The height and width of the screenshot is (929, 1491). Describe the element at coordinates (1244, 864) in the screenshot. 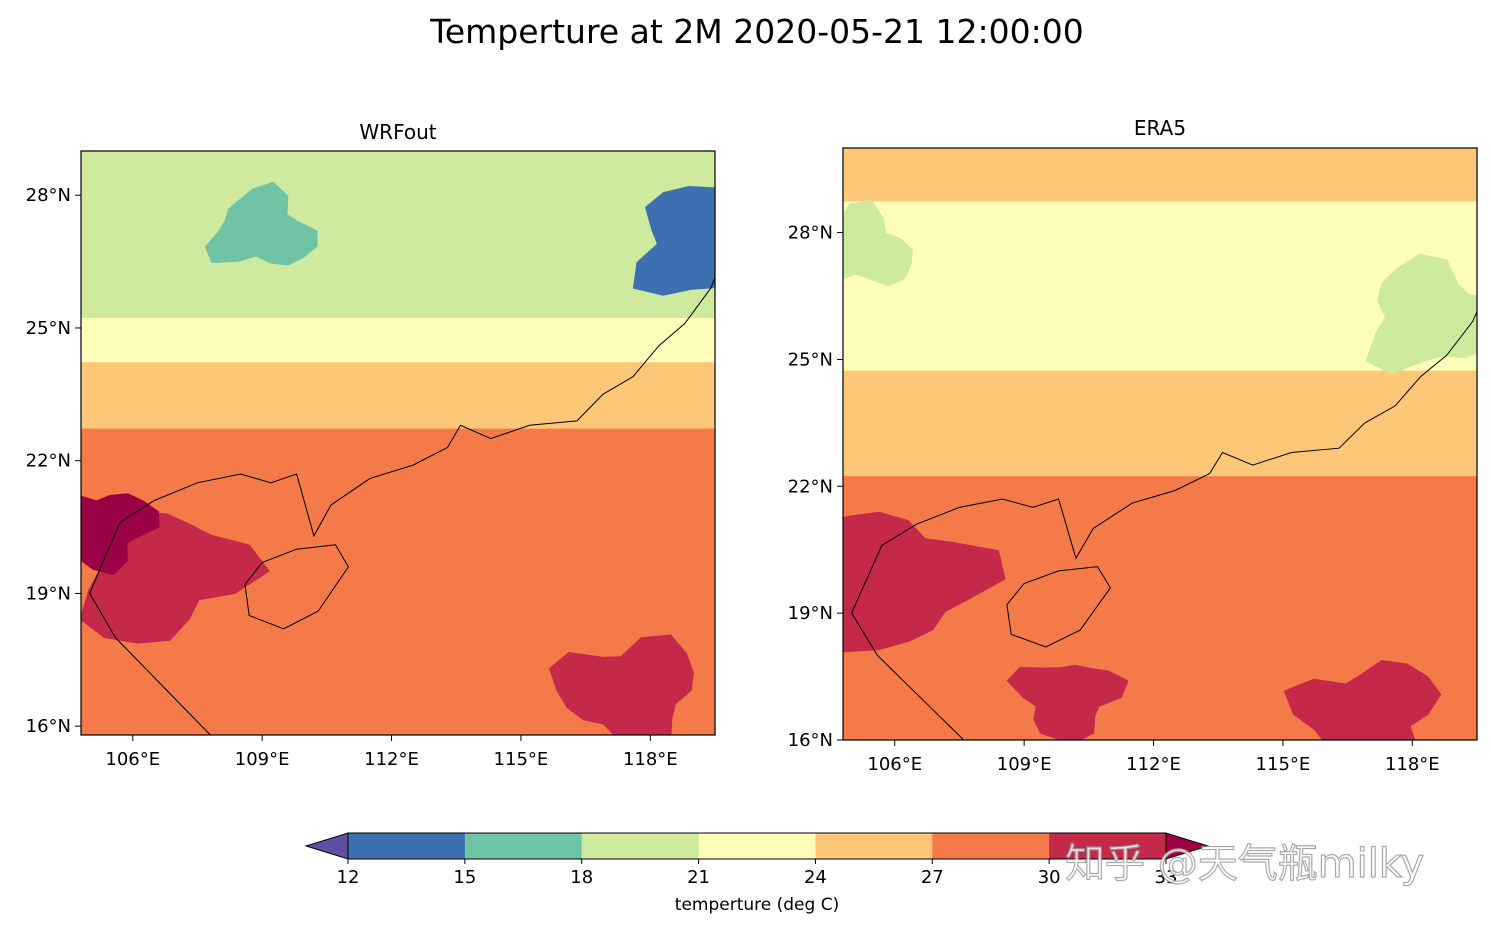

I see `watermark-text: 知乎 @天气瓶milky` at that location.